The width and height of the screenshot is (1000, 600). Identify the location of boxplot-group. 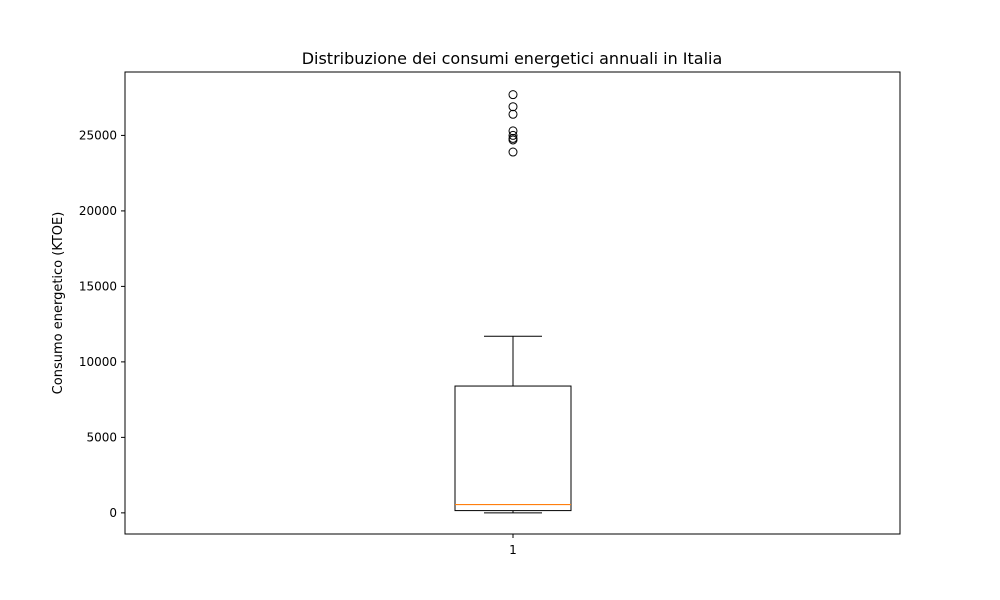
(513, 302).